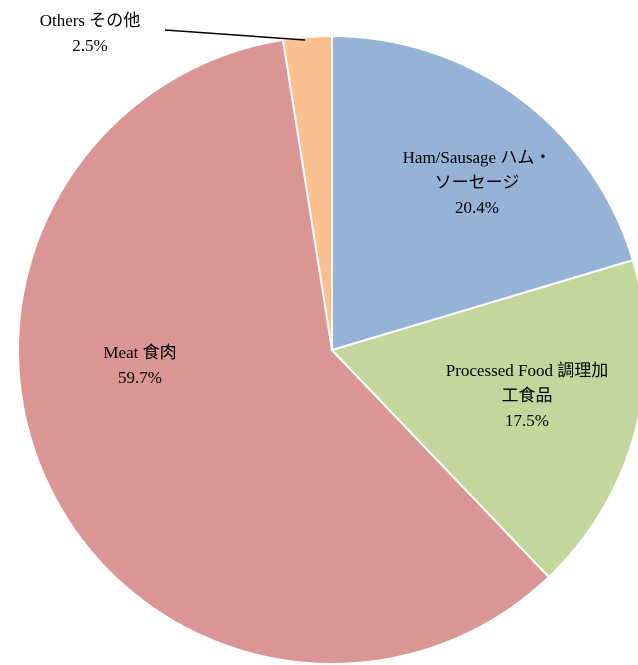 The image size is (638, 665). Describe the element at coordinates (140, 377) in the screenshot. I see `value-label: 59.7%` at that location.